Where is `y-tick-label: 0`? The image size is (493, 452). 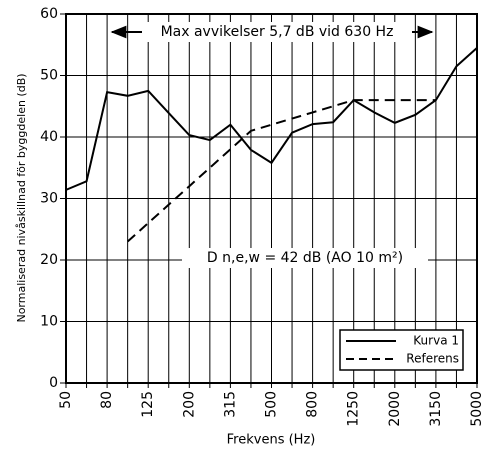 y-tick-label: 0 is located at coordinates (53, 383).